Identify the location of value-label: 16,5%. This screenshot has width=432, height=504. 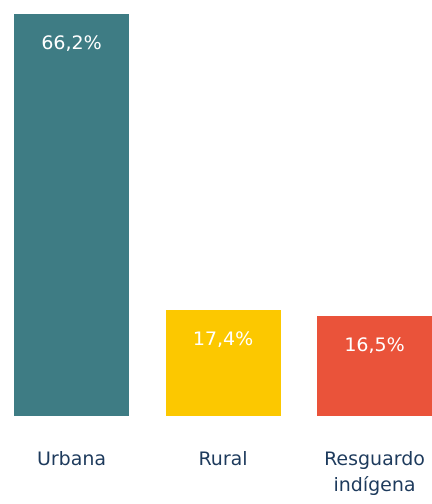
(374, 344).